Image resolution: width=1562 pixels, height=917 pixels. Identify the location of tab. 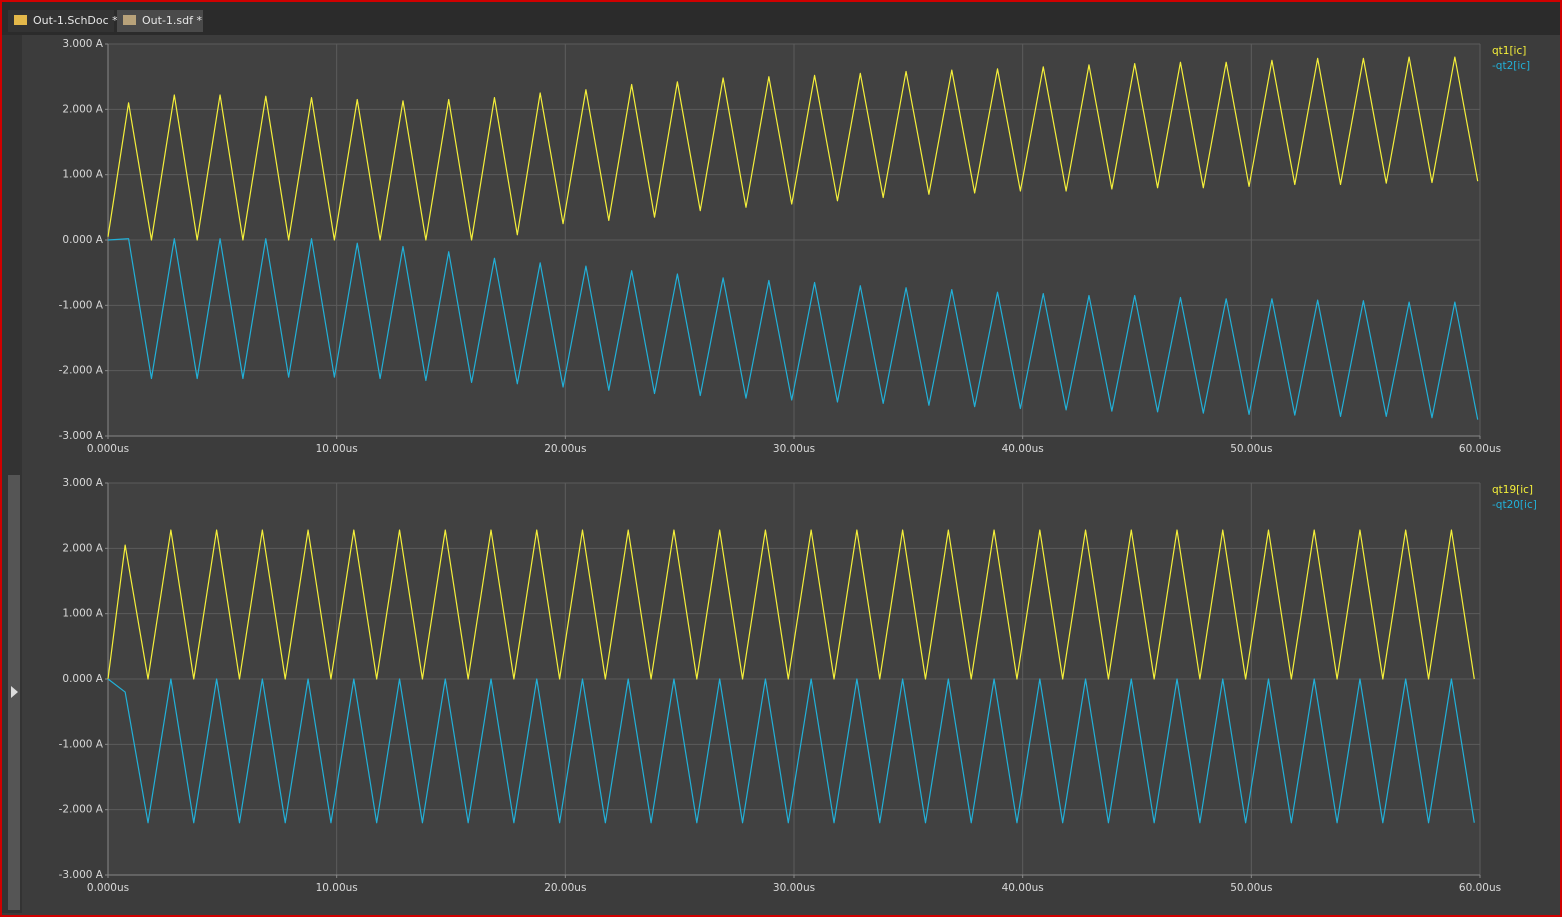
(61, 21).